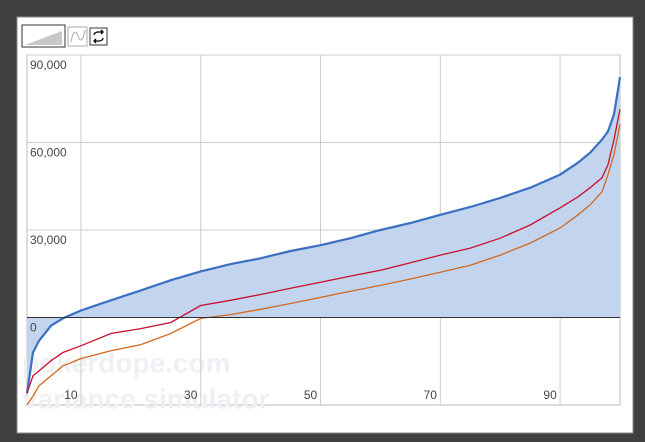  I want to click on x-tick-label: 90, so click(550, 395).